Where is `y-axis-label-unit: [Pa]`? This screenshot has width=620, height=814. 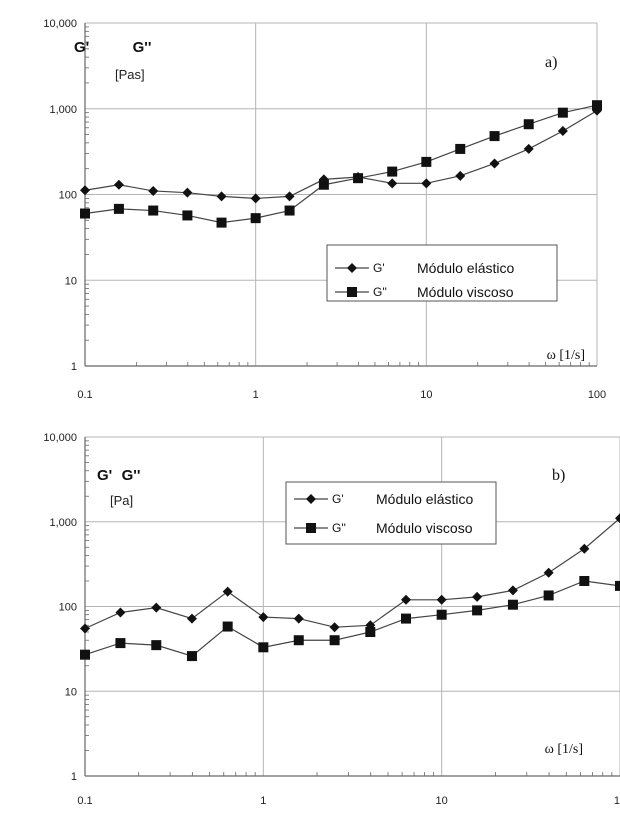 y-axis-label-unit: [Pa] is located at coordinates (121, 500).